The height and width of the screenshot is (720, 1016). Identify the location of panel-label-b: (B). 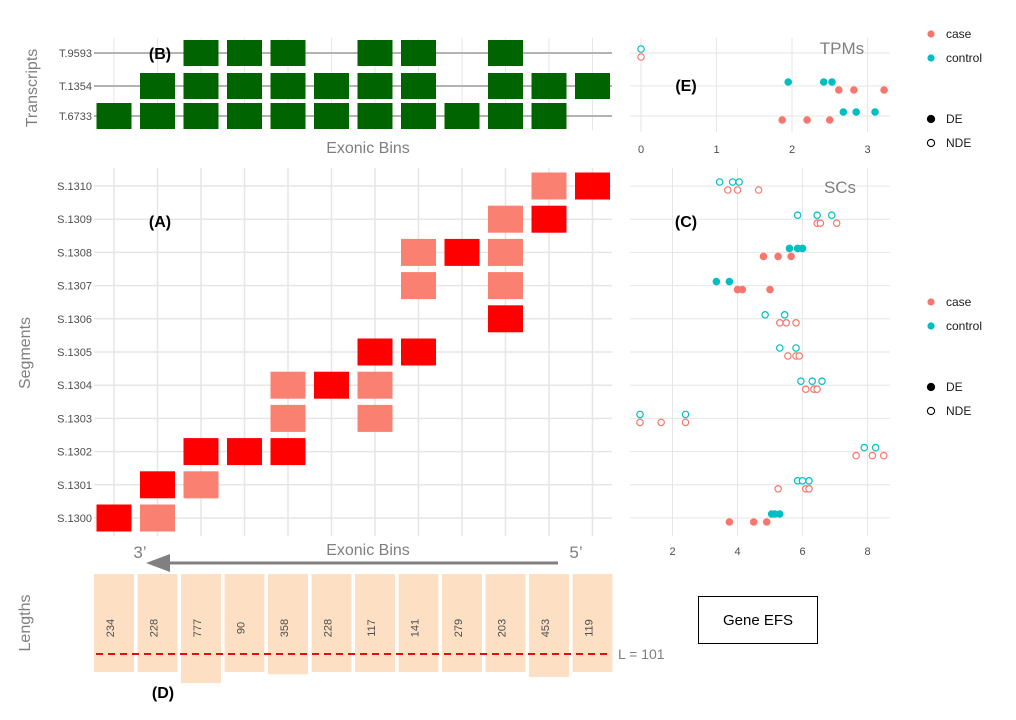
(160, 54).